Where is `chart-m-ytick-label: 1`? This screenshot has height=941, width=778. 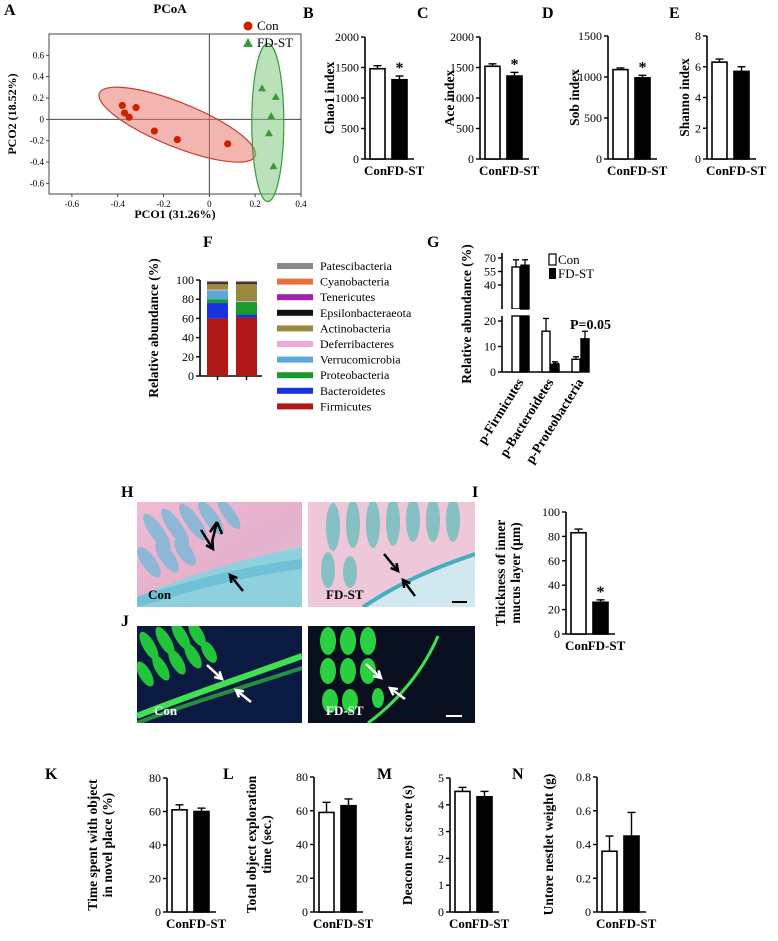 chart-m-ytick-label: 1 is located at coordinates (441, 885).